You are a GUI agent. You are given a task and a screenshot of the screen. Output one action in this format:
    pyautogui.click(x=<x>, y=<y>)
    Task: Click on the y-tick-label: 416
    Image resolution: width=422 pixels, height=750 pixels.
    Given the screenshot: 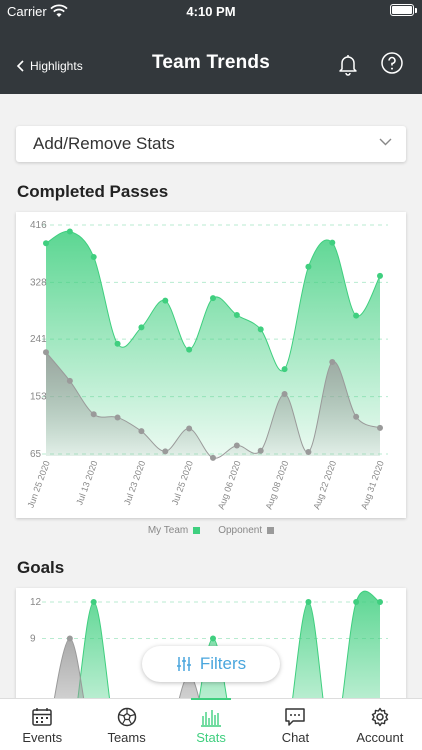 What is the action you would take?
    pyautogui.click(x=38, y=225)
    